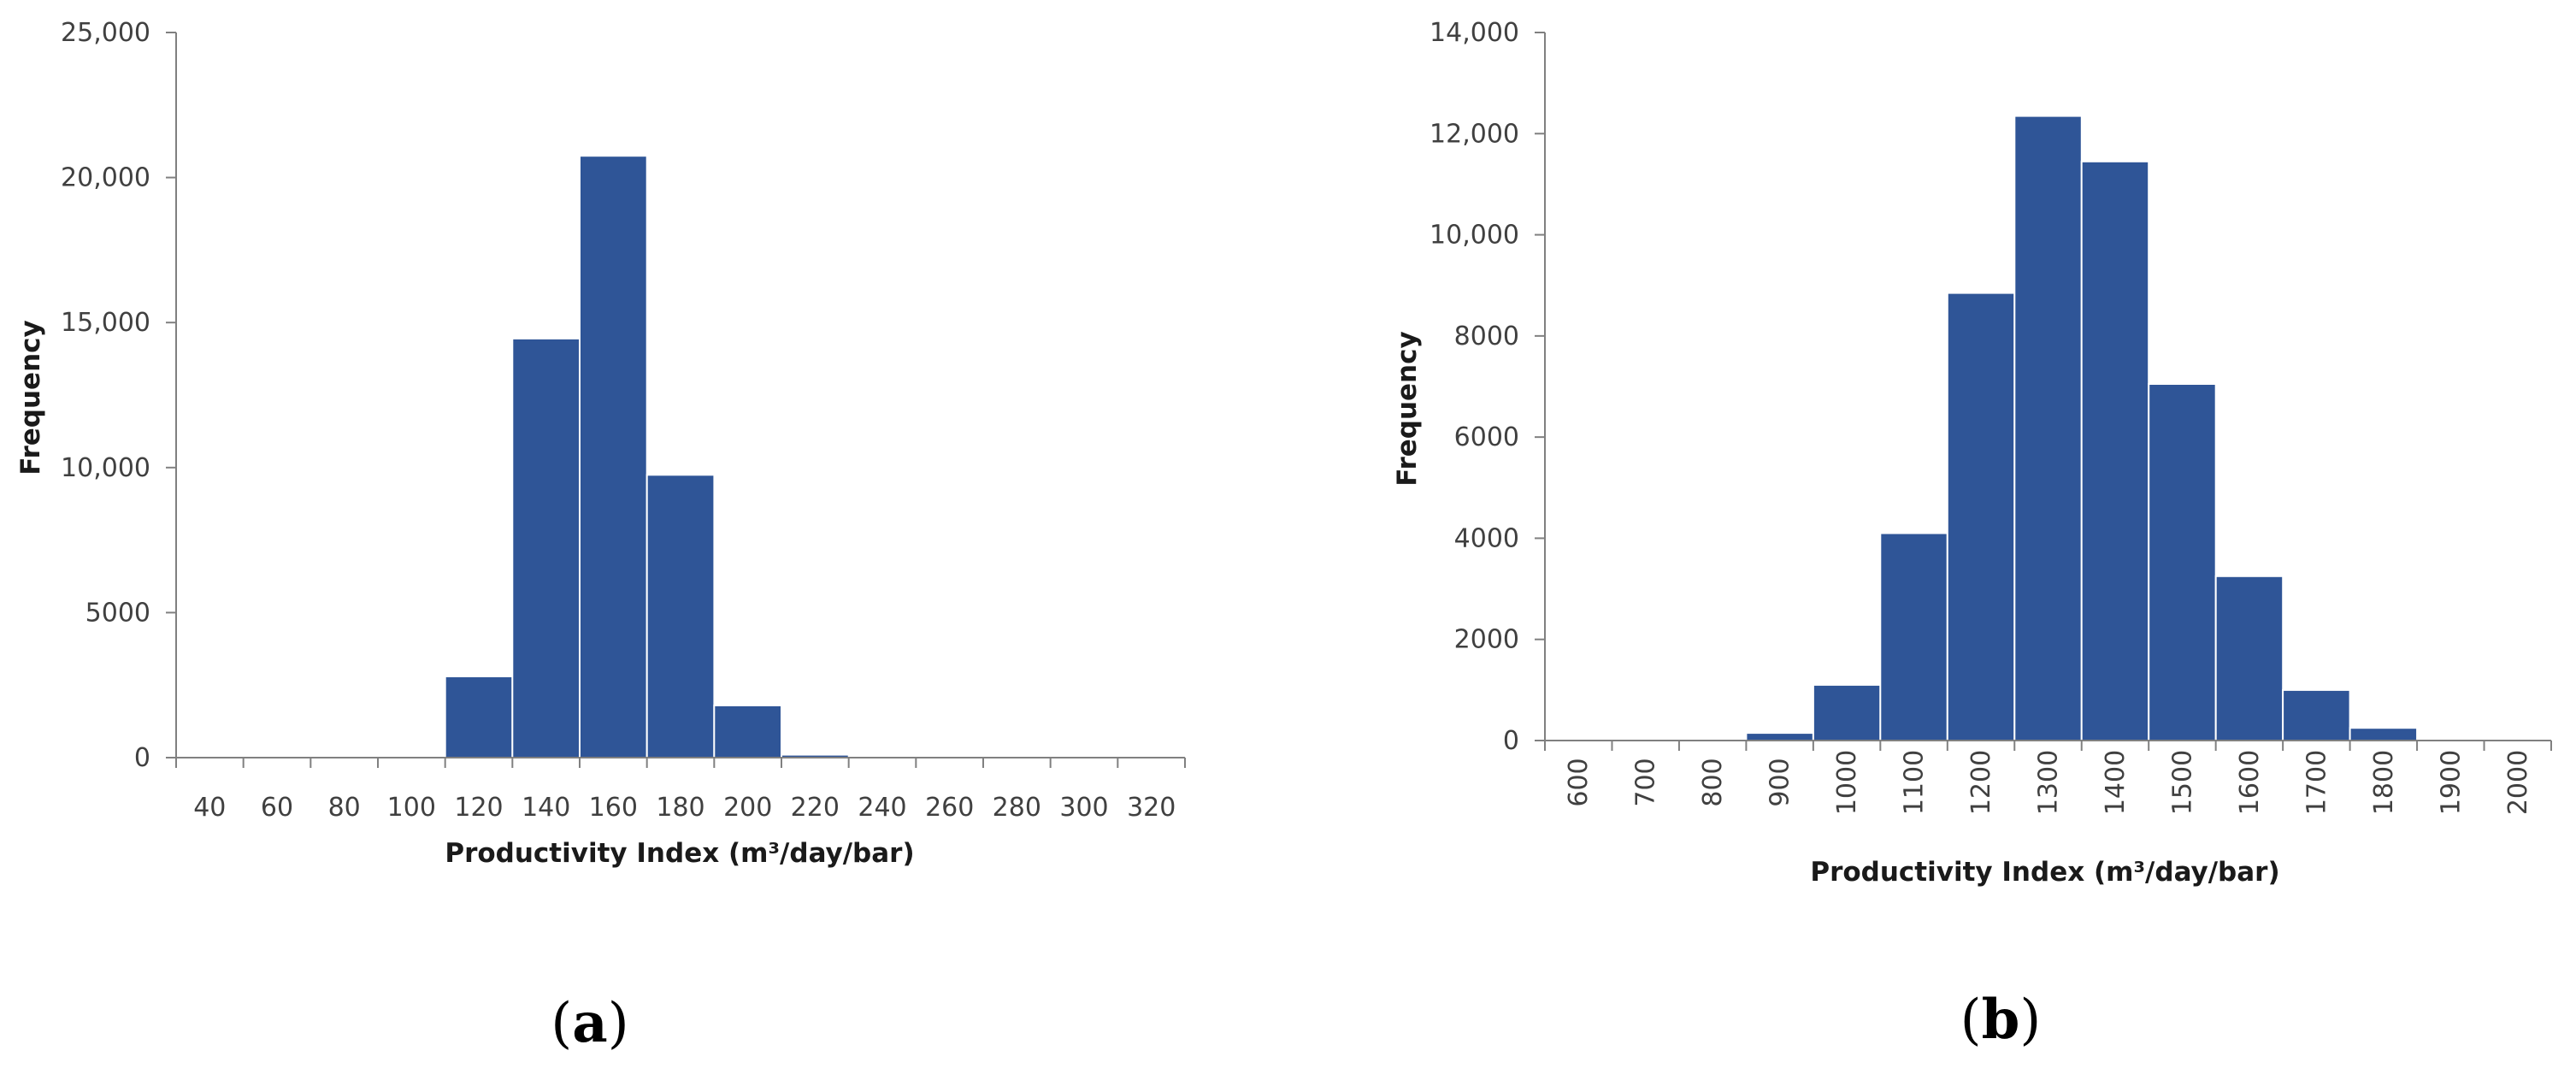  Describe the element at coordinates (1474, 33) in the screenshot. I see `panel-b-y-tick-label: 14,000` at that location.